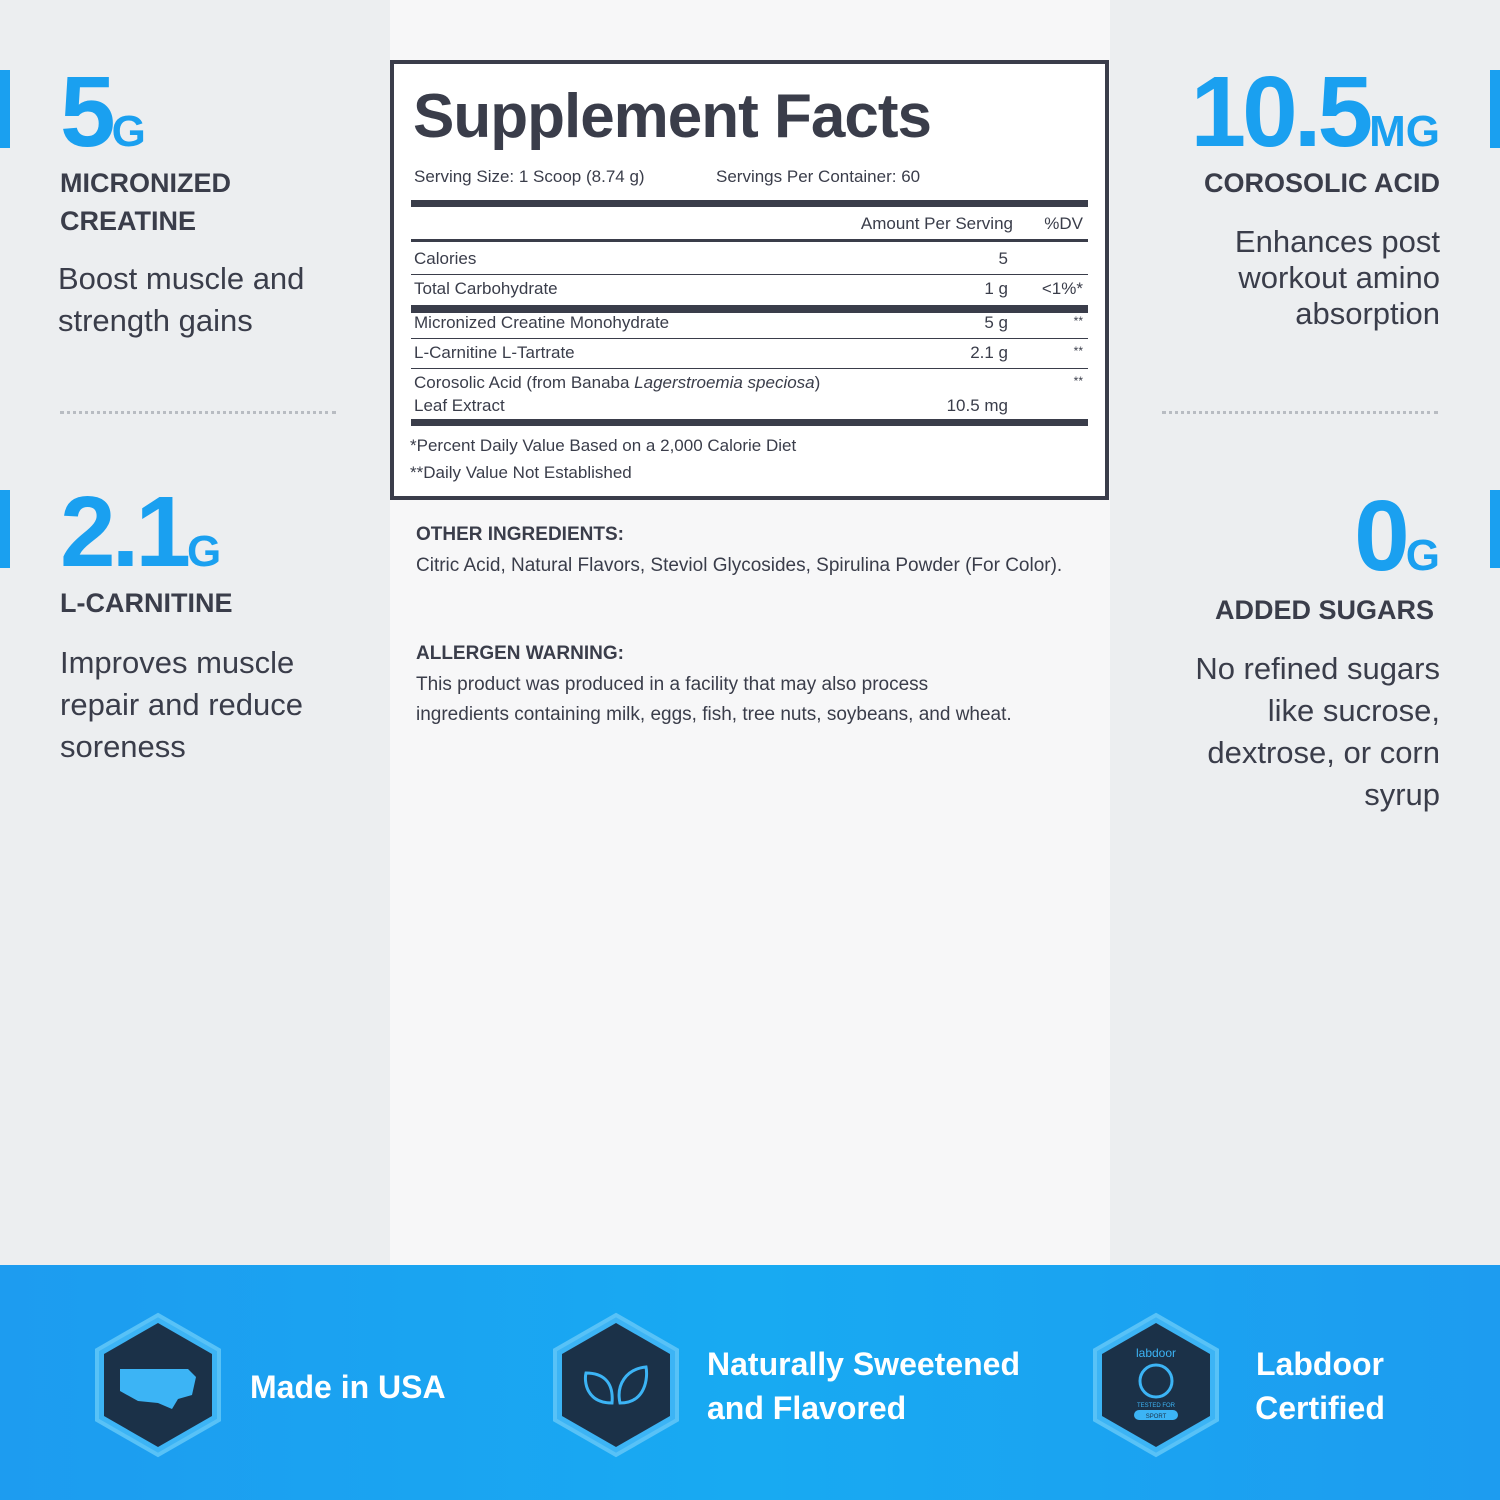 This screenshot has width=1500, height=1500. I want to click on amount-header: Amount Per Serving, so click(936, 223).